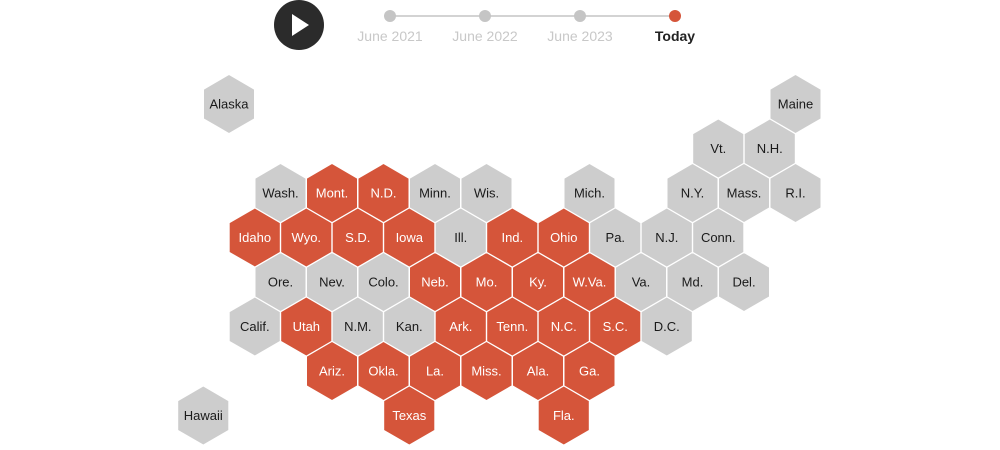 The image size is (1000, 450). What do you see at coordinates (255, 237) in the screenshot?
I see `state-label: Idaho` at bounding box center [255, 237].